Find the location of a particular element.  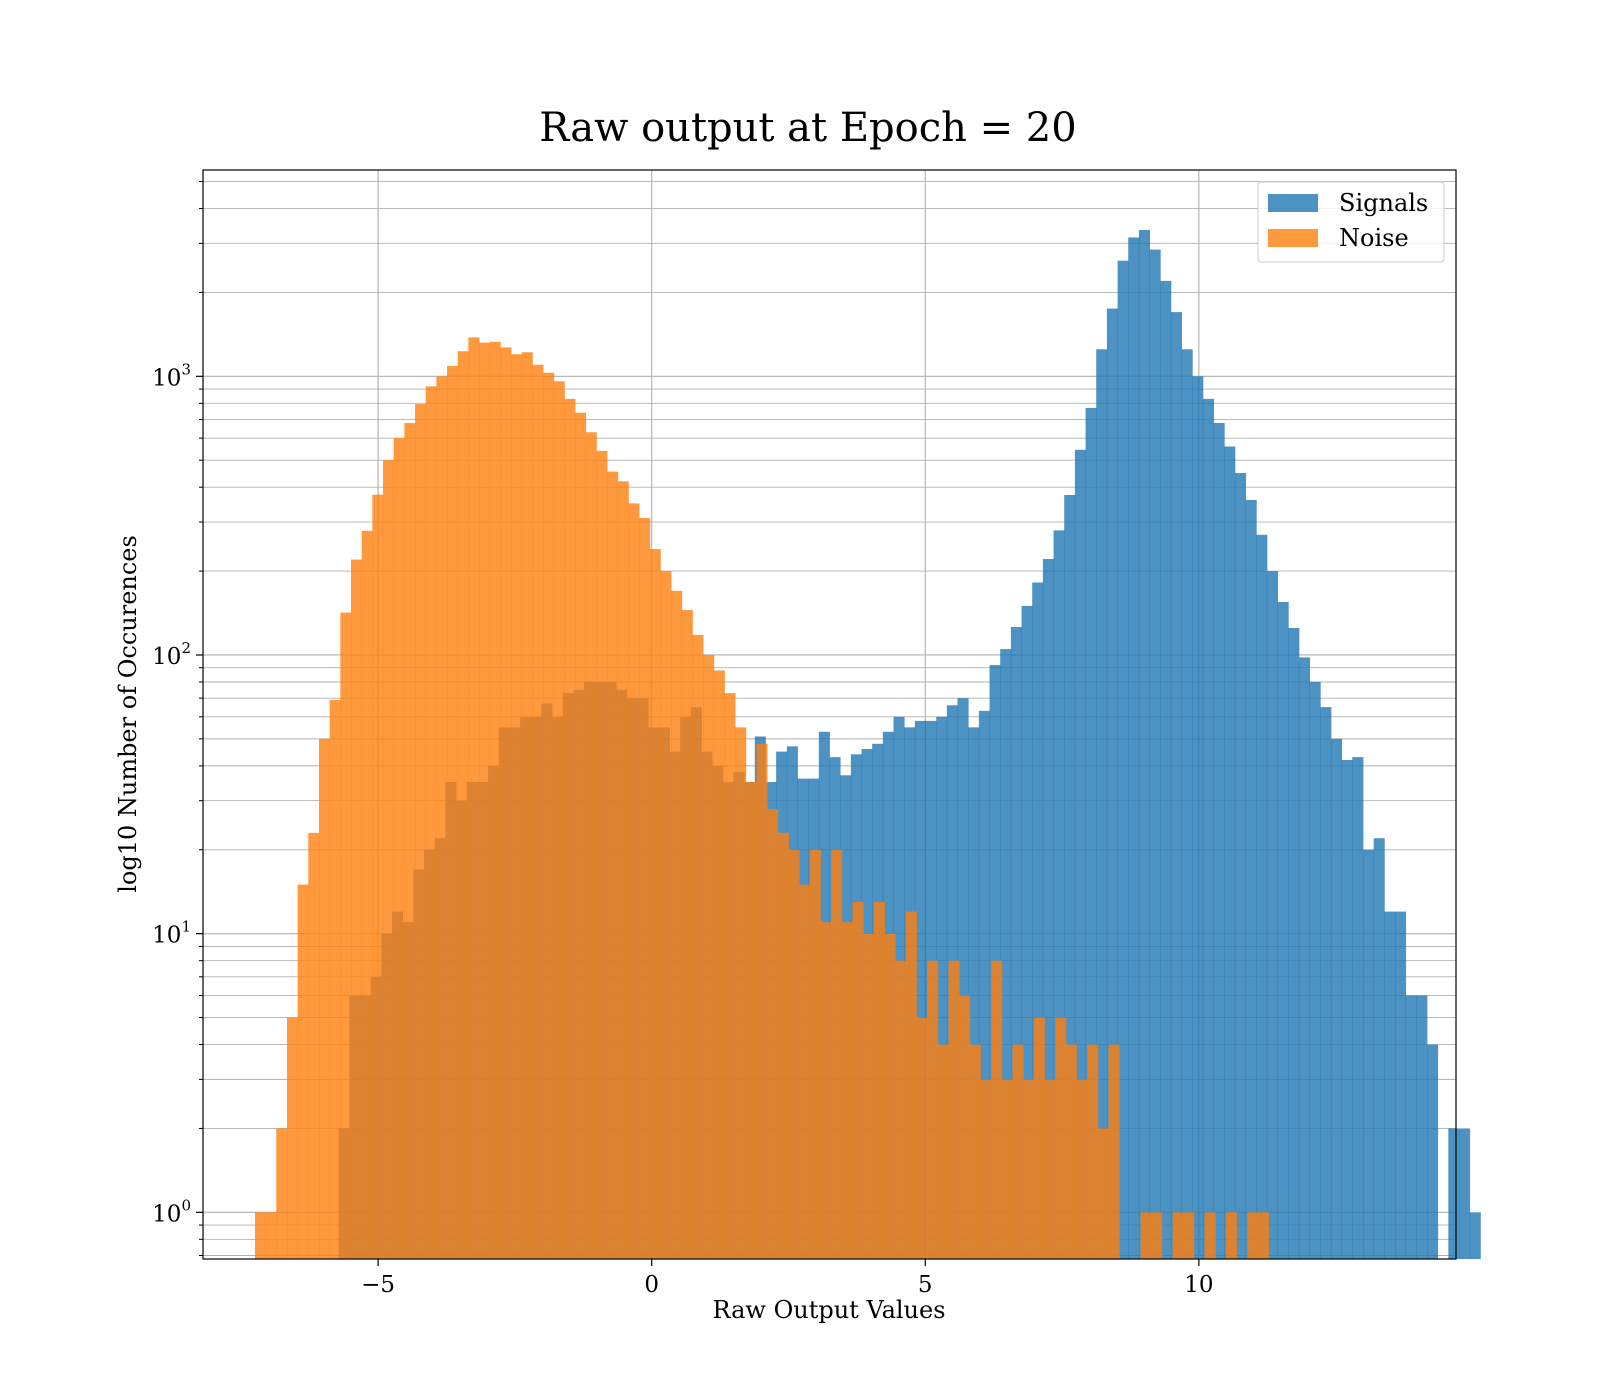

legend: Signals Noise is located at coordinates (1351, 222).